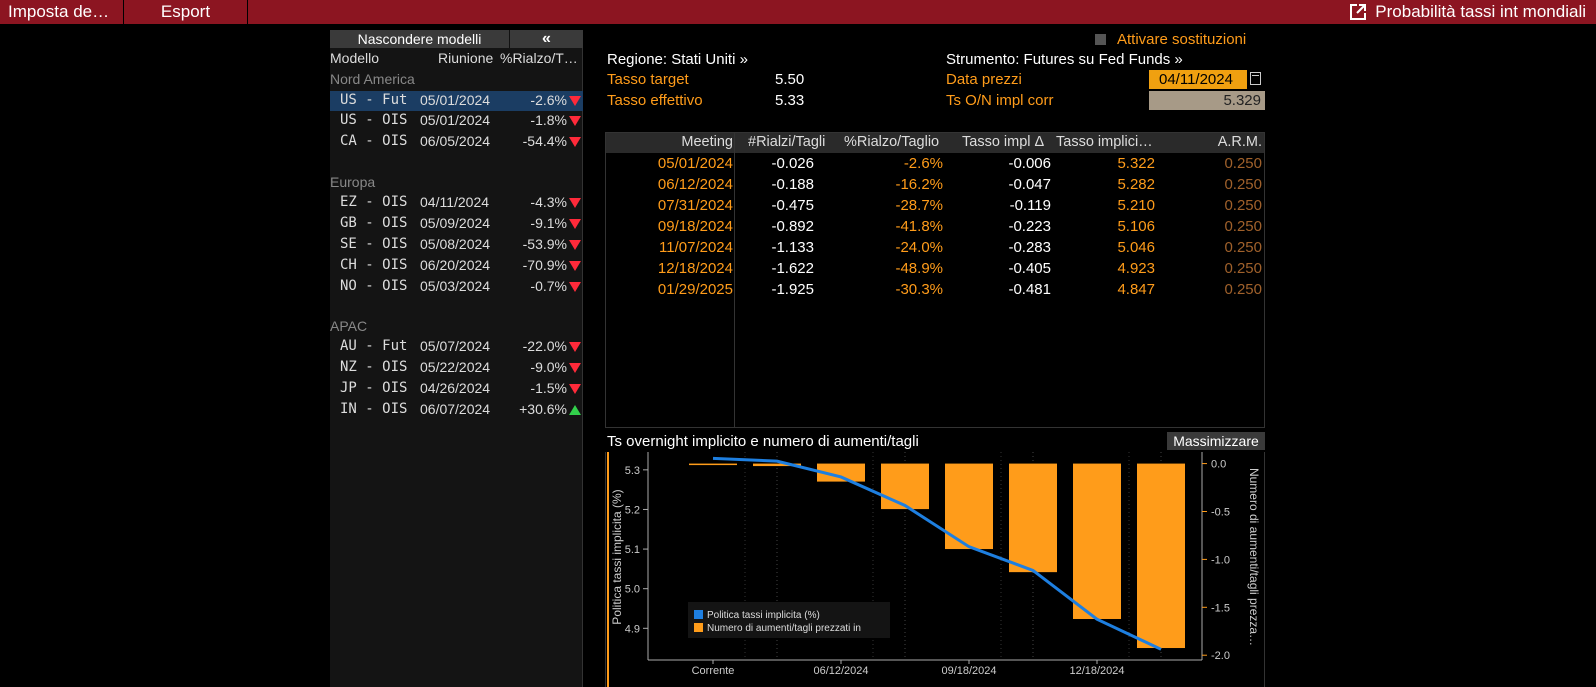 The image size is (1596, 687). I want to click on model-name: SE - OIS, so click(374, 244).